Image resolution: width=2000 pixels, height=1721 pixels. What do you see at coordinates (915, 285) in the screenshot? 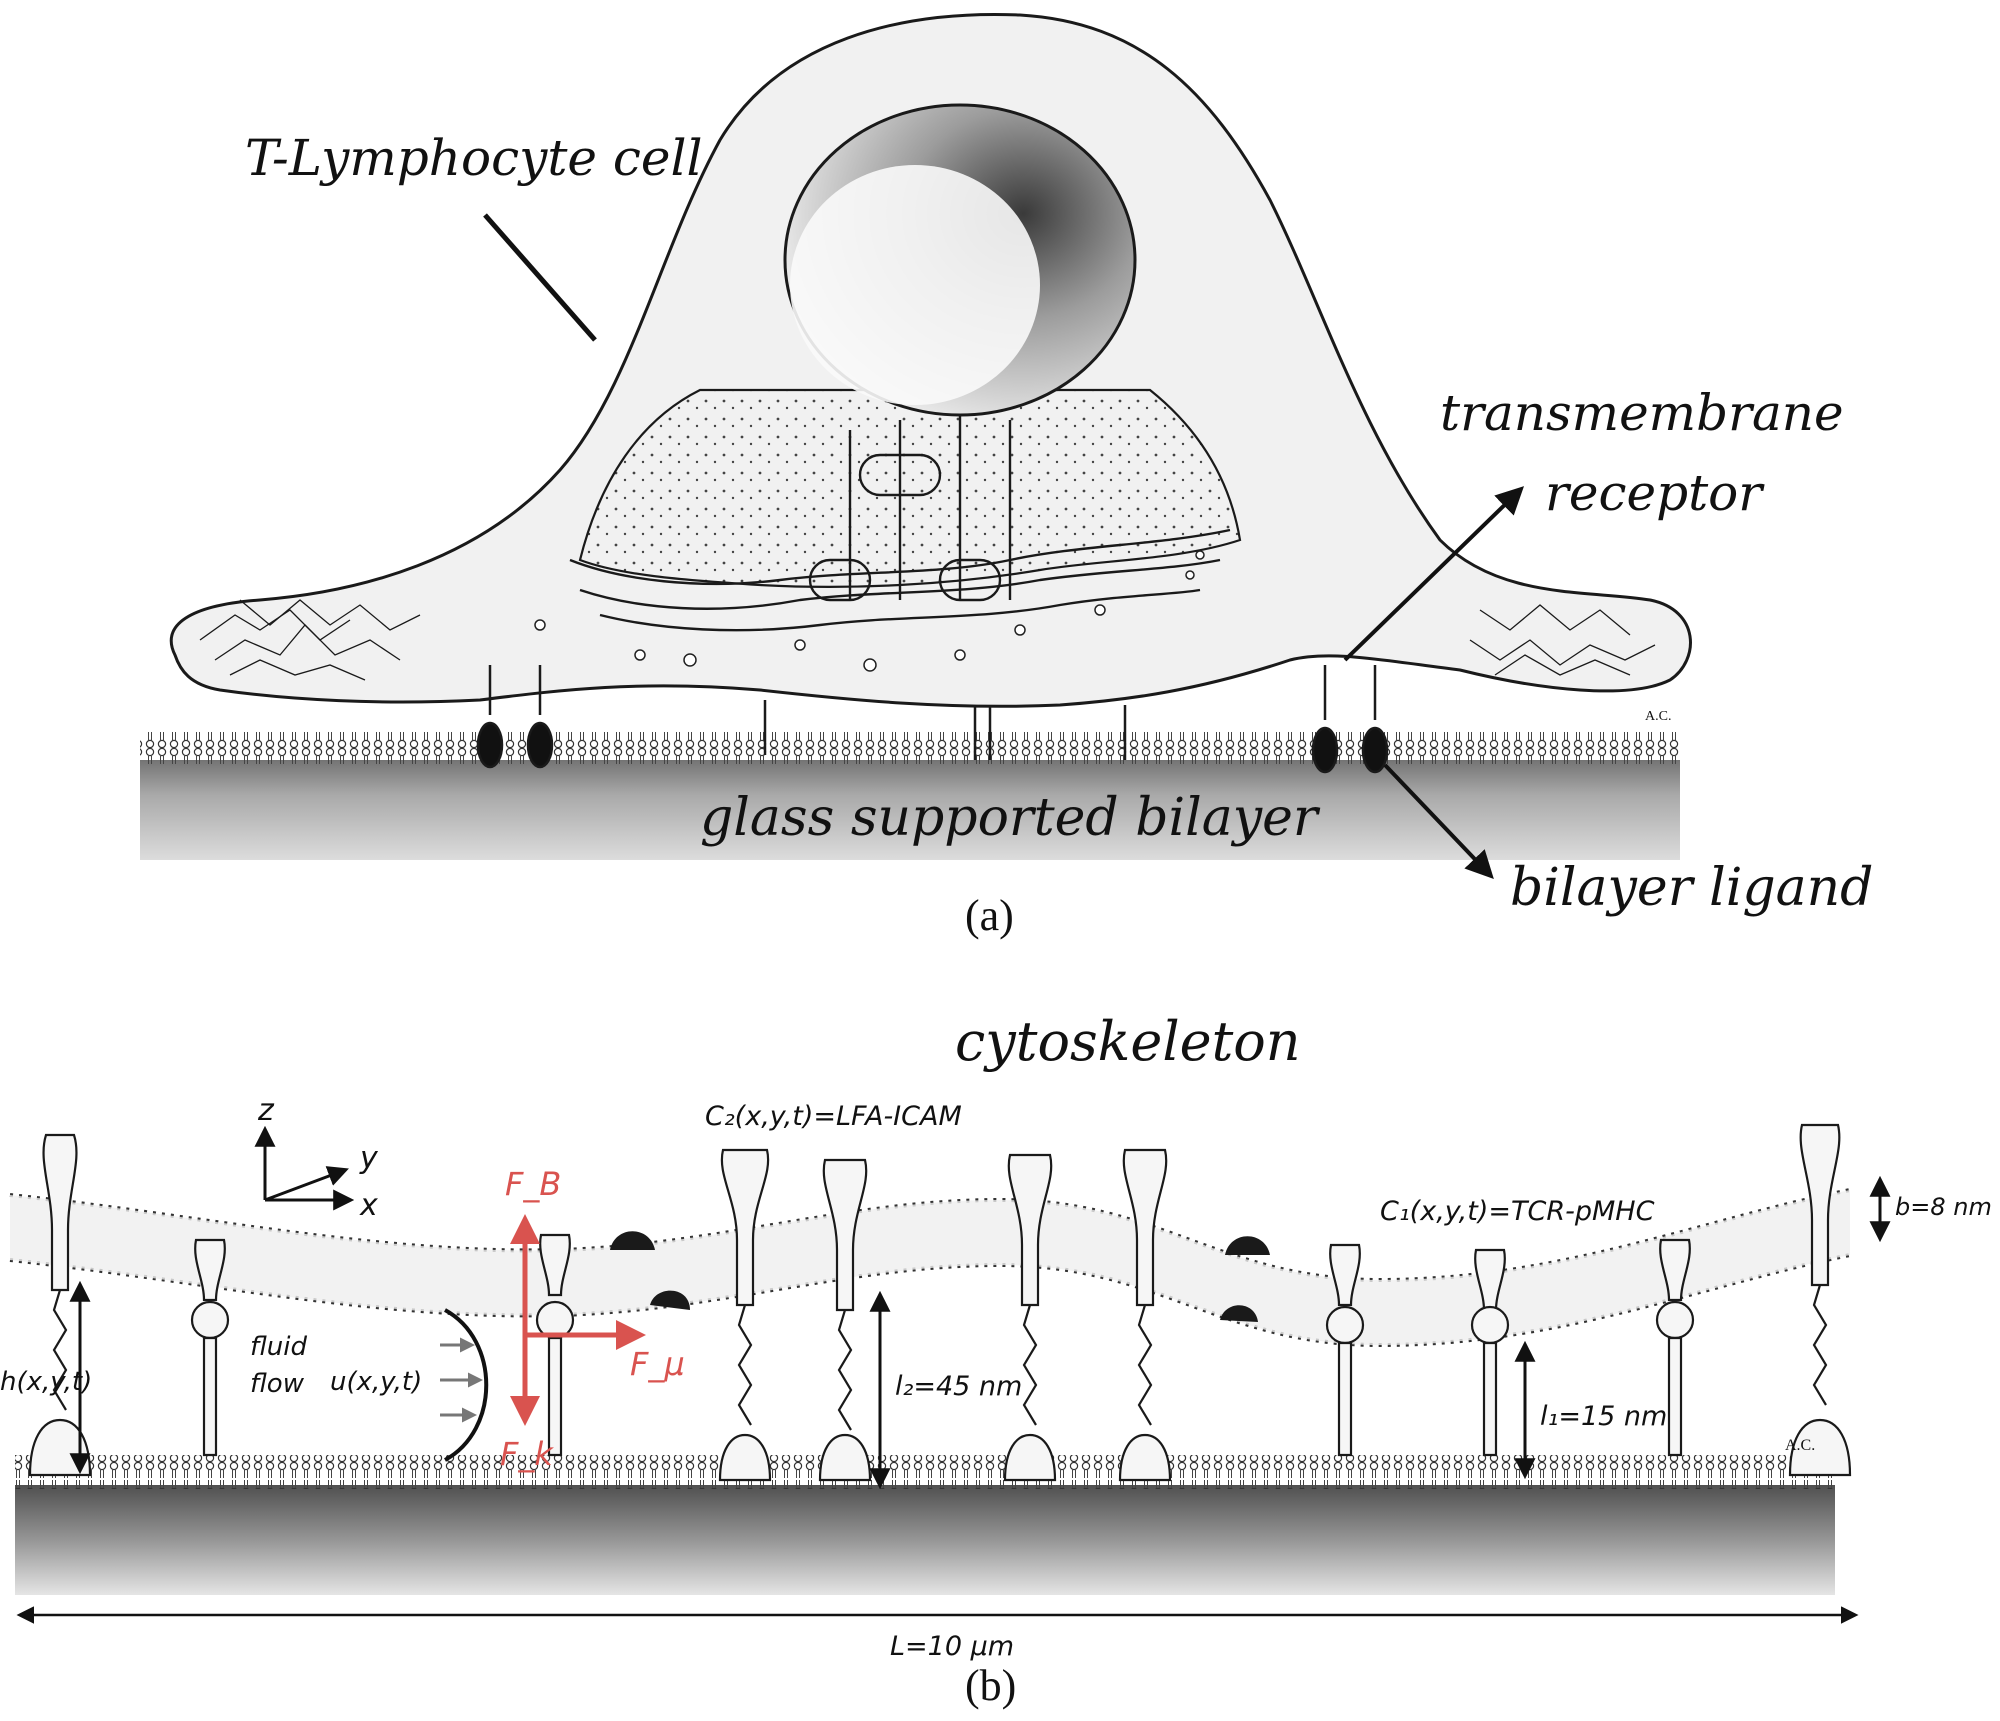
I see `nucleus-highlight` at bounding box center [915, 285].